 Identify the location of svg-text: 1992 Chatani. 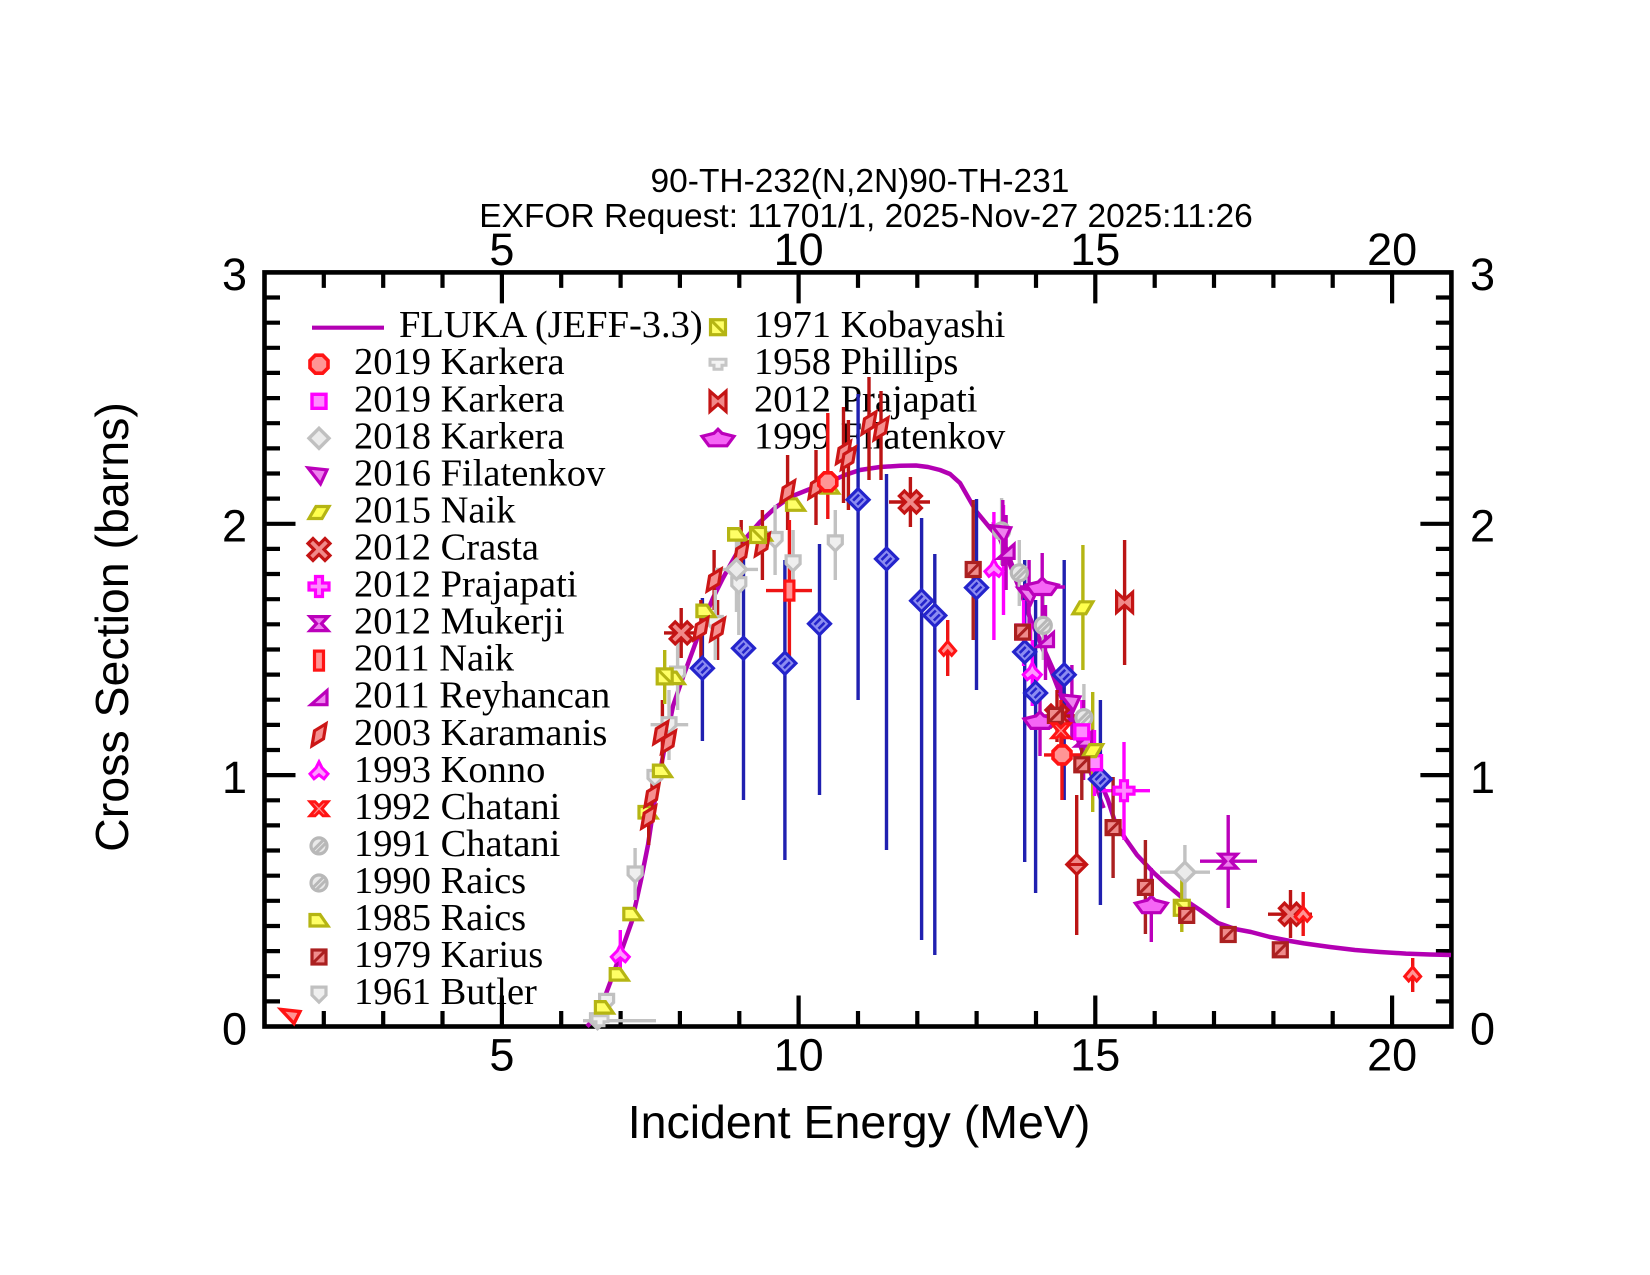
(457, 807).